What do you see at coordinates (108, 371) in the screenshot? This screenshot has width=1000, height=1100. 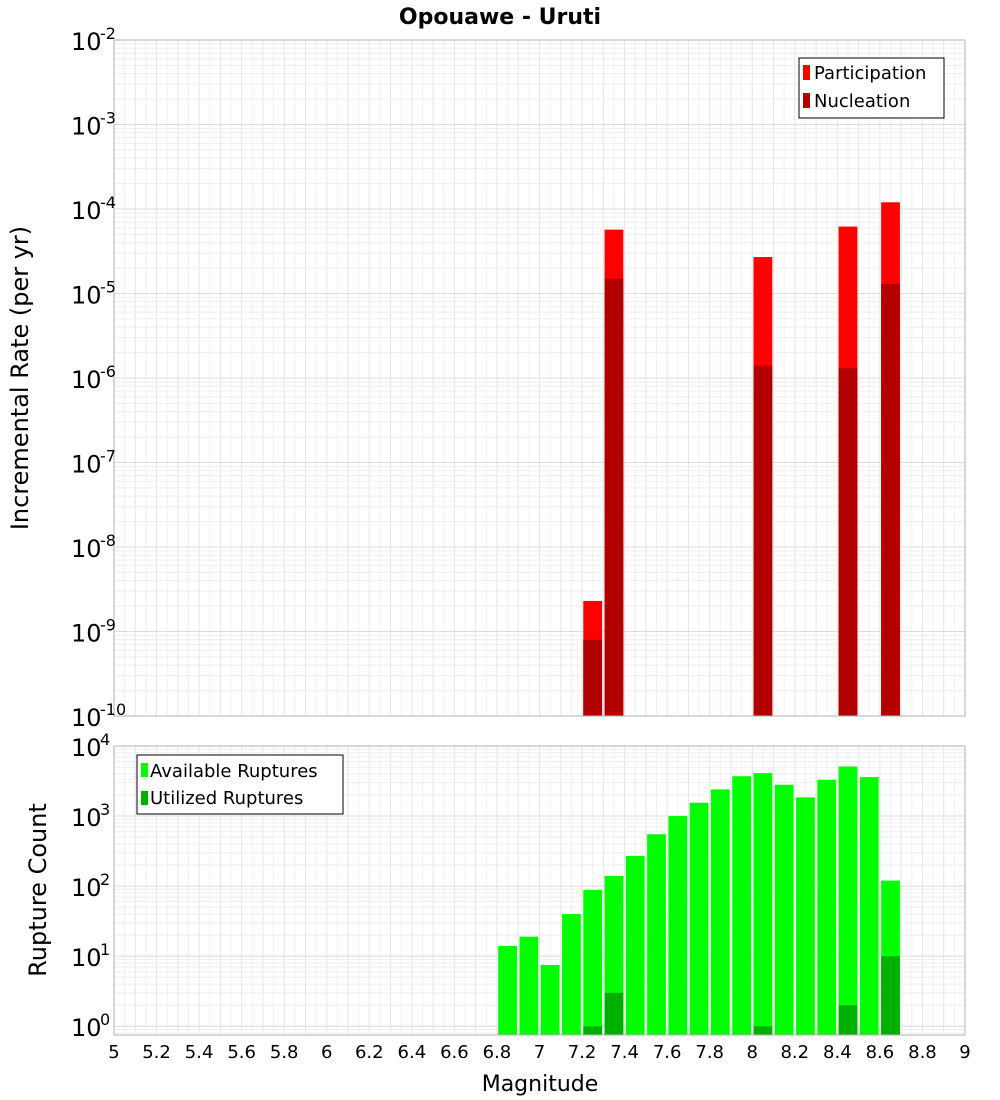 I see `top-y-tick-exponent-4: -6` at bounding box center [108, 371].